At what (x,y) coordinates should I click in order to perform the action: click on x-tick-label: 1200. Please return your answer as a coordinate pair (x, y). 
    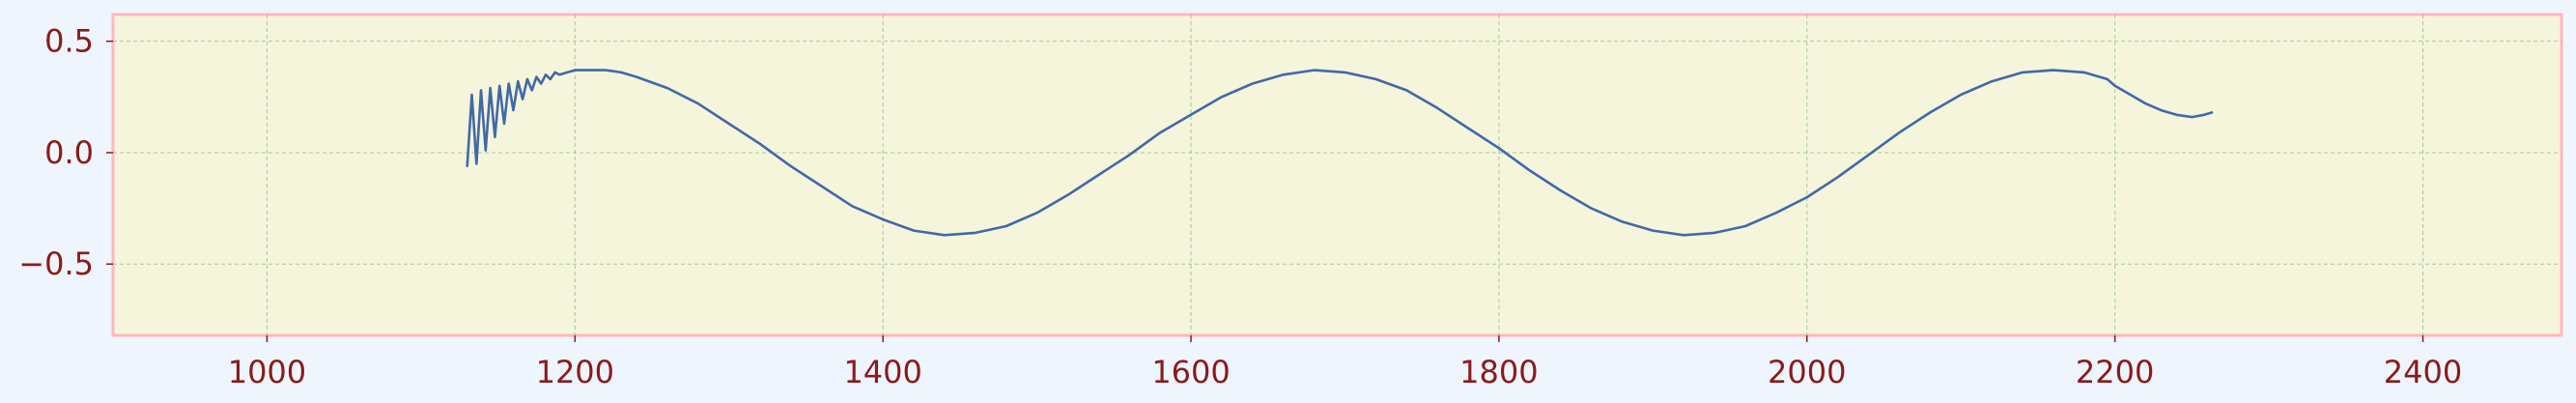
    Looking at the image, I should click on (575, 372).